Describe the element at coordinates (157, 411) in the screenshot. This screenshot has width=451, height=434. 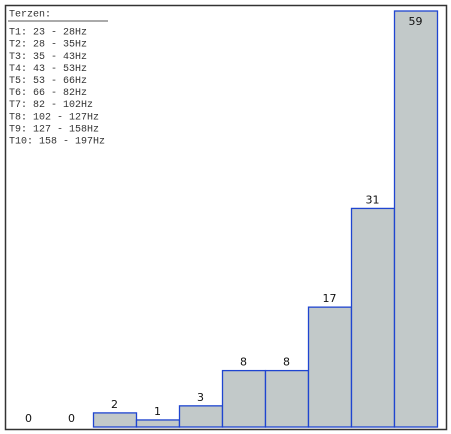
I see `value-label: 1` at that location.